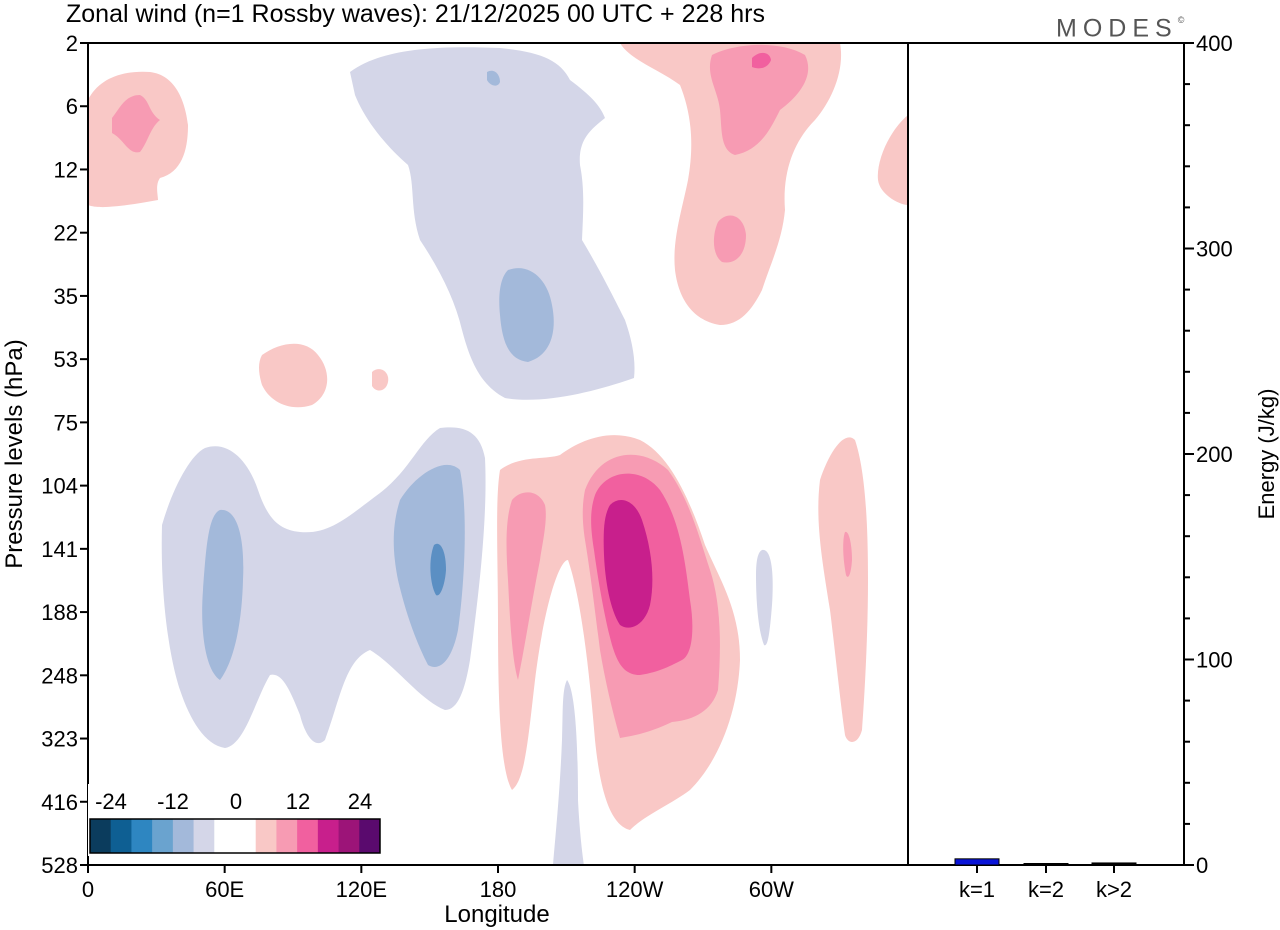 This screenshot has width=1280, height=930. What do you see at coordinates (380, 380) in the screenshot?
I see `contour-pos-blob-small` at bounding box center [380, 380].